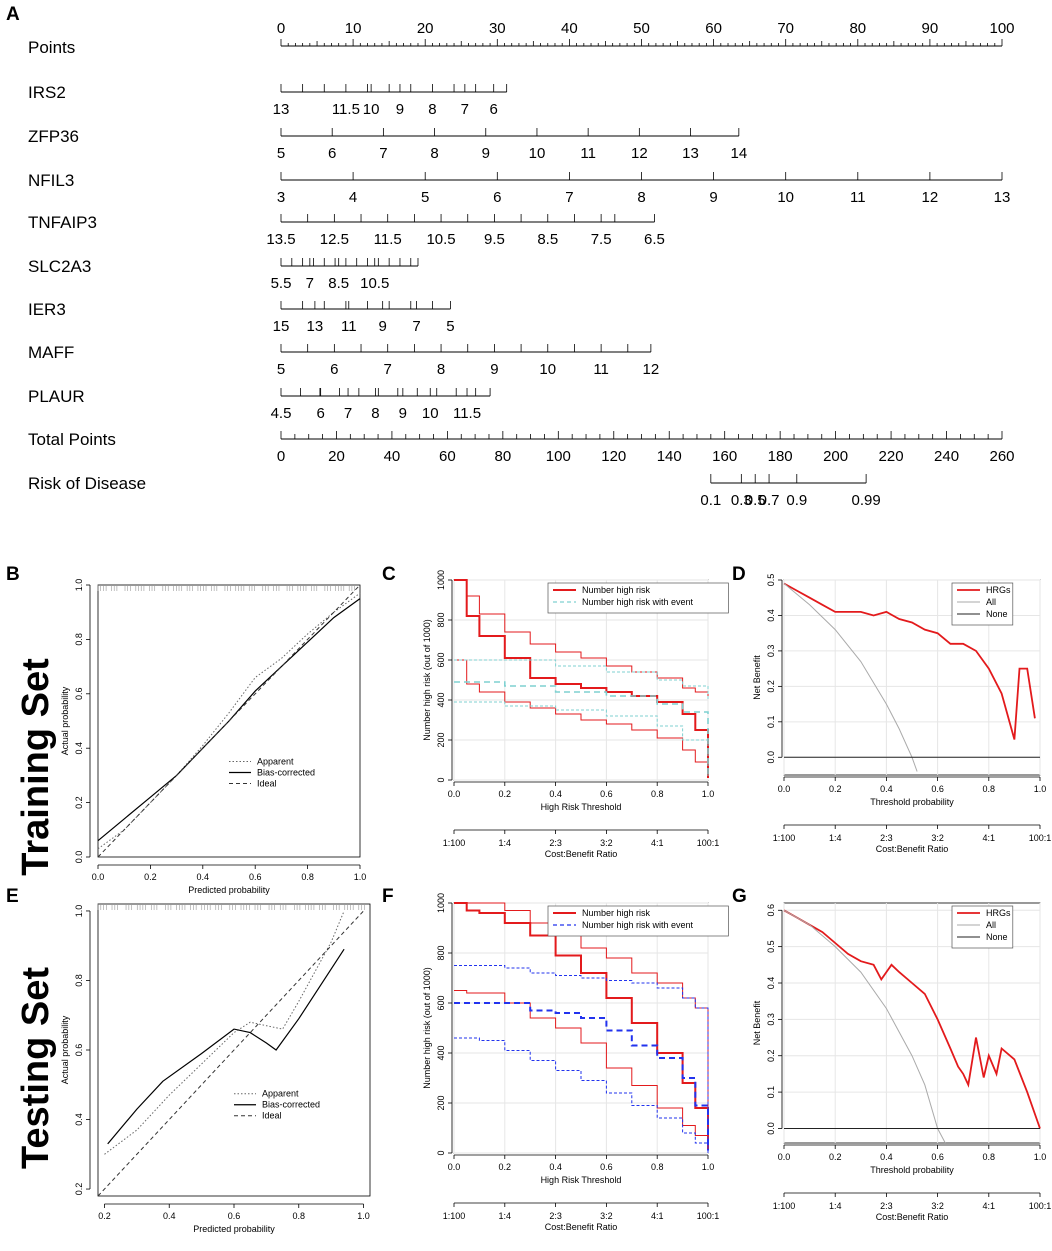 This screenshot has width=1052, height=1251. What do you see at coordinates (51, 352) in the screenshot?
I see `nomogram-label-maff: MAFF` at bounding box center [51, 352].